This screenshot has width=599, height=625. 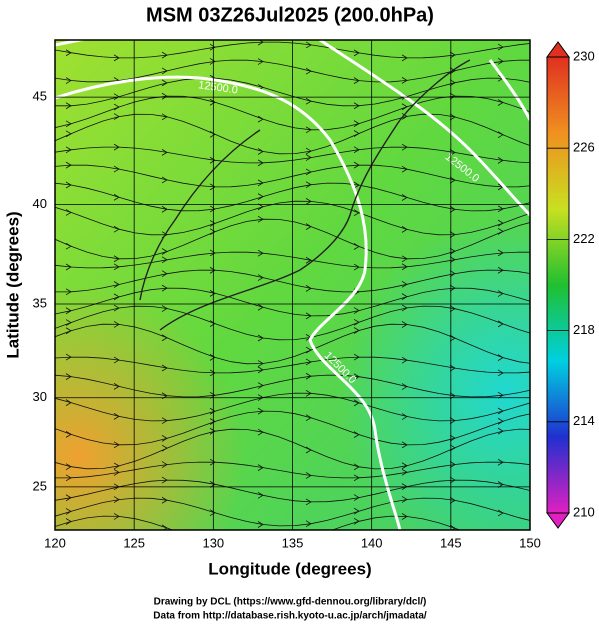 What do you see at coordinates (40, 302) in the screenshot?
I see `y-tick-label: 35` at bounding box center [40, 302].